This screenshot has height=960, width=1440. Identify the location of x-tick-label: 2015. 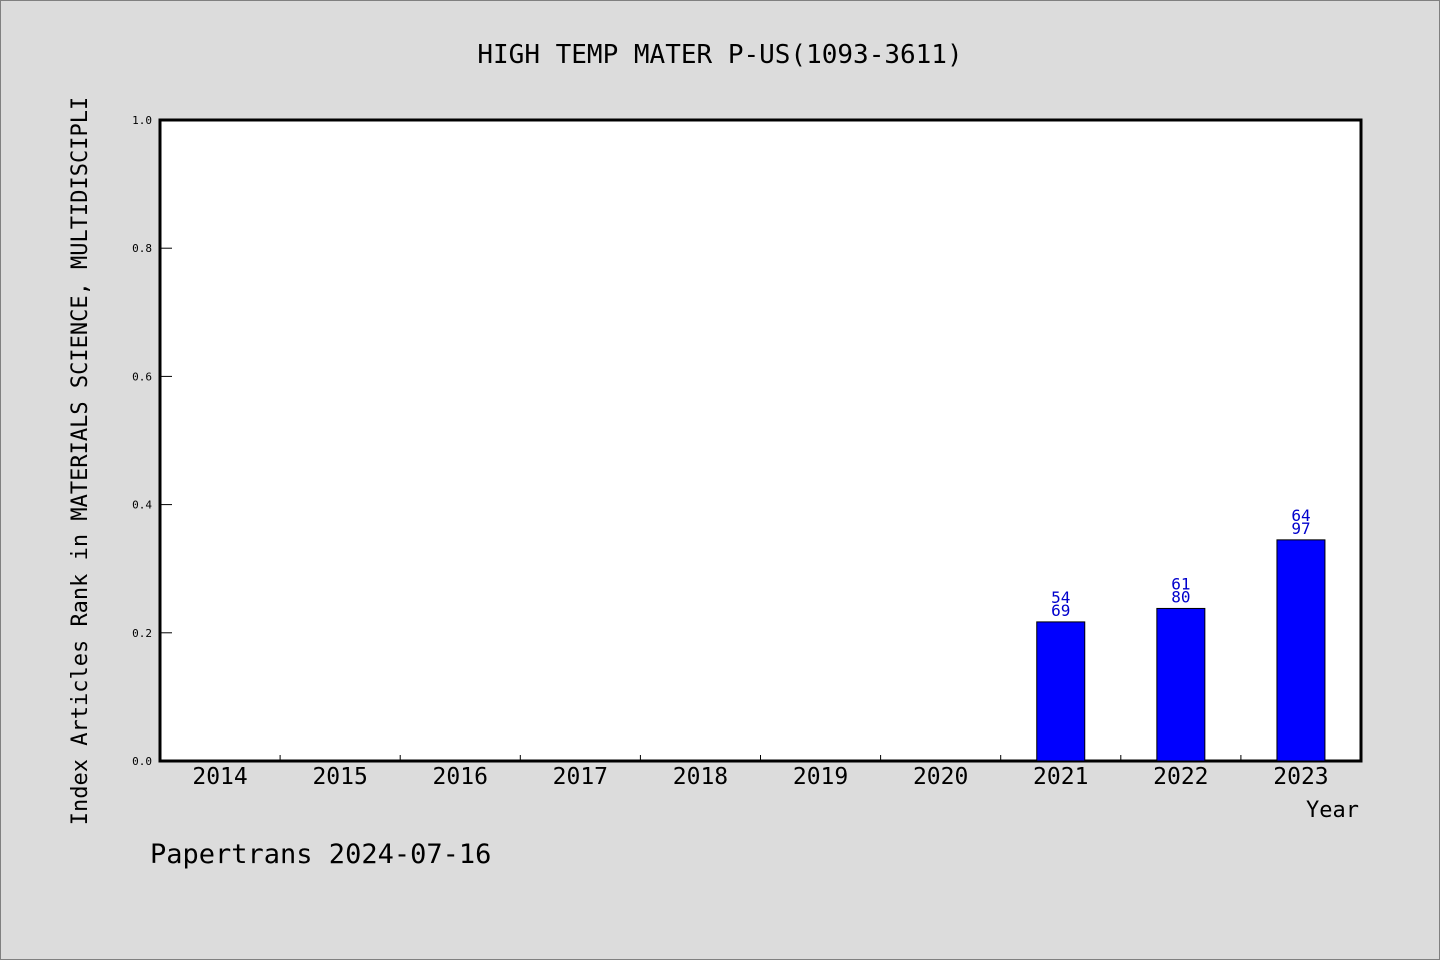
(339, 777).